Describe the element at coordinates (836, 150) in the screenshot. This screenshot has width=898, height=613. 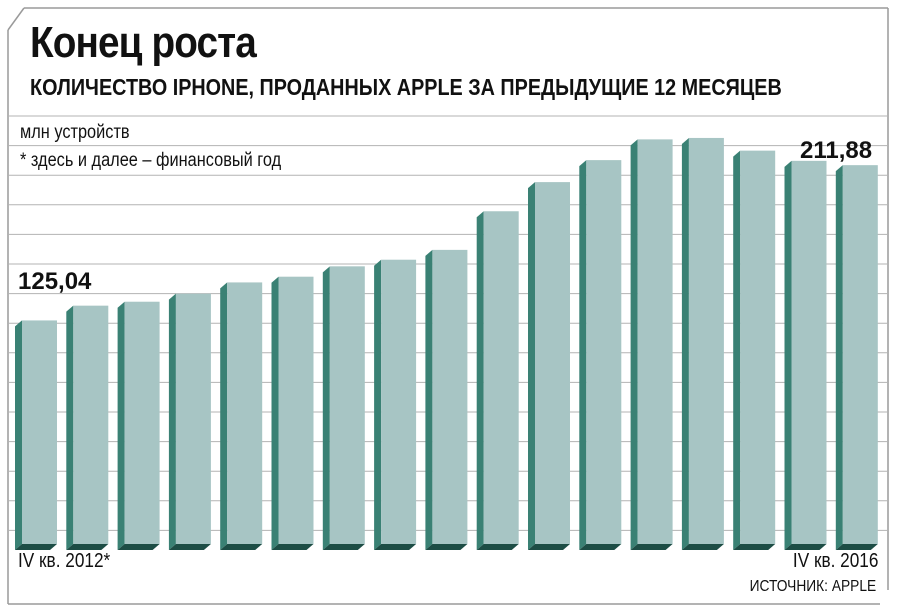
I see `last-value-label: 211,88` at that location.